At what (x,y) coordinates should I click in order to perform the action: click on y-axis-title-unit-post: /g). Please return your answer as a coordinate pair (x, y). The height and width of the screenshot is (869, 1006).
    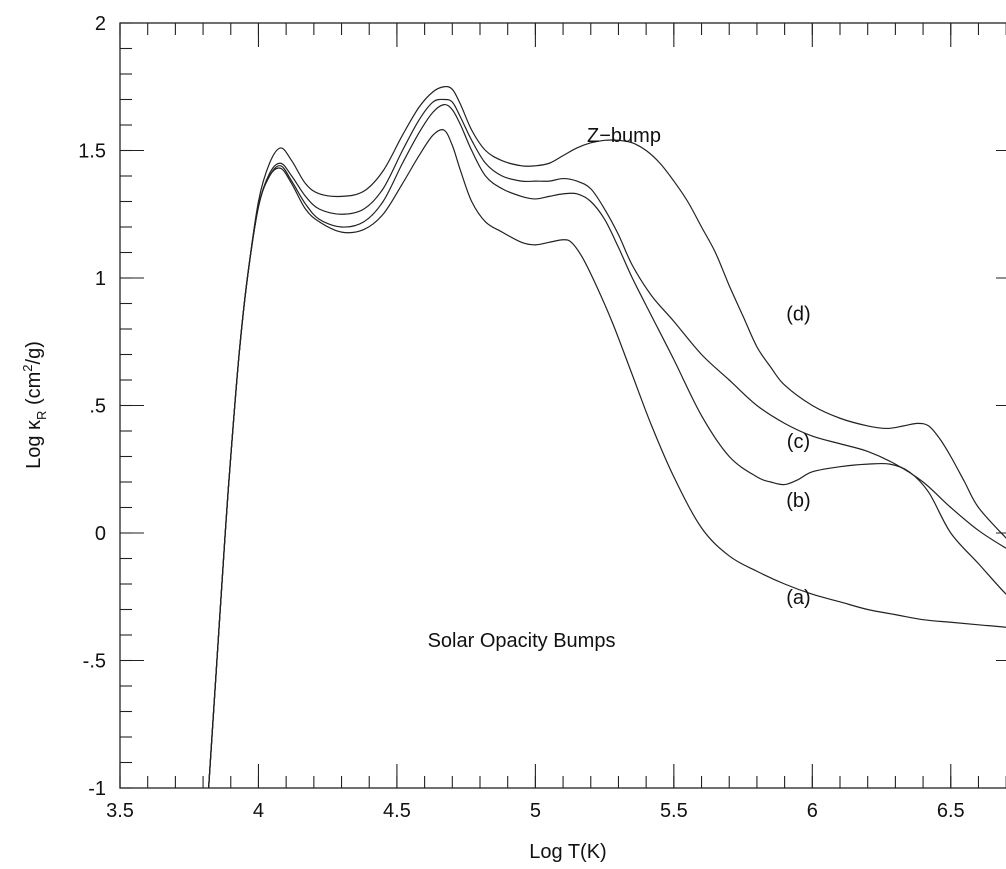
    Looking at the image, I should click on (34, 352).